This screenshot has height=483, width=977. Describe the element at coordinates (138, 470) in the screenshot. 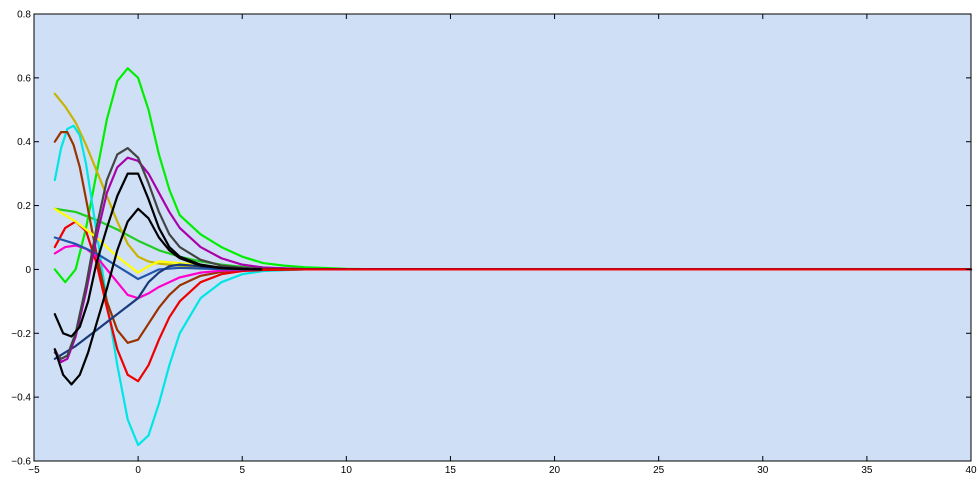

I see `x-tick-label: 0` at that location.